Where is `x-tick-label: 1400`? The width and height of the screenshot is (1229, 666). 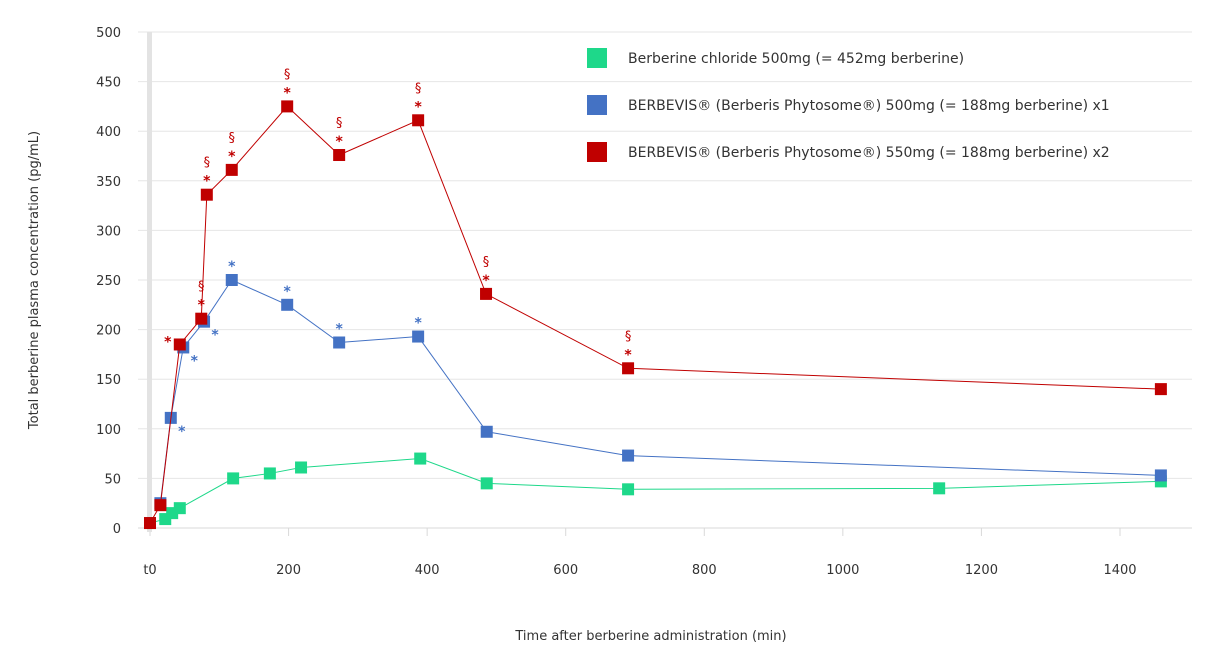 x-tick-label: 1400 is located at coordinates (1119, 570).